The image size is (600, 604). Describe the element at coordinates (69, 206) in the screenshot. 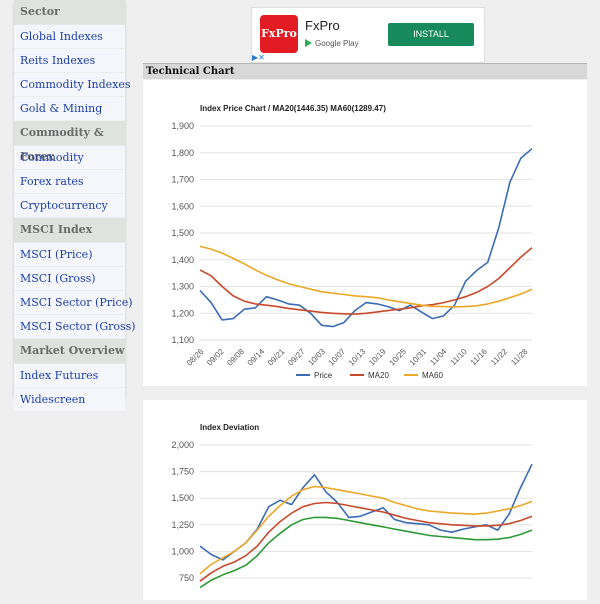

I see `sidebar-item-cryptocurrency: Cryptocurrency` at that location.